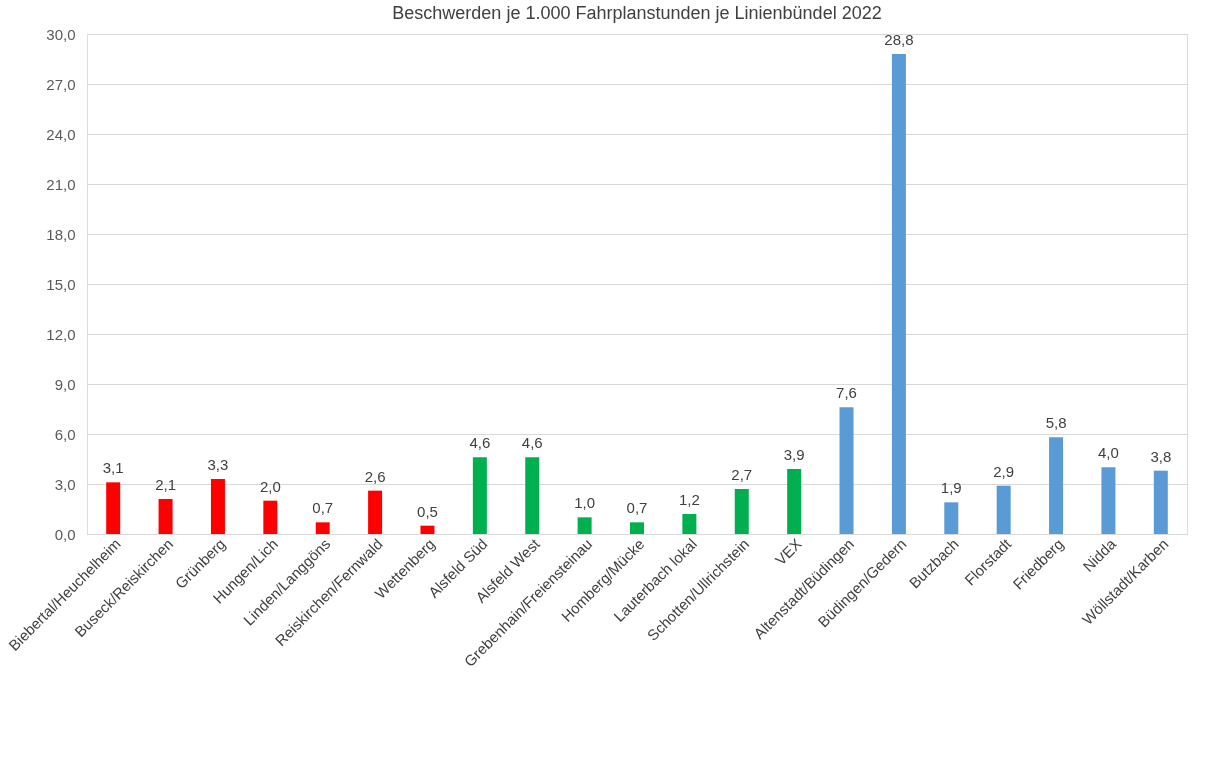 This screenshot has width=1214, height=782. I want to click on y-tick-label: 30,0, so click(61, 34).